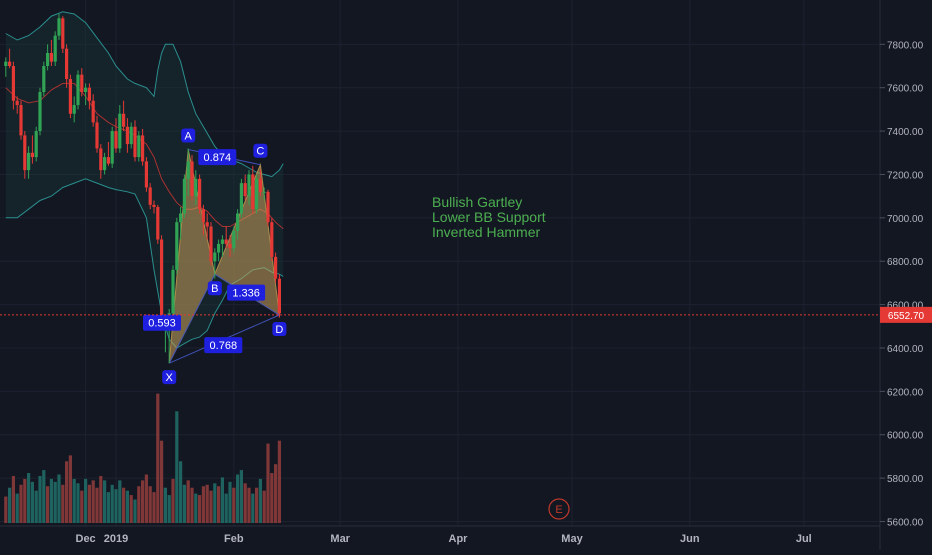 The image size is (932, 555). What do you see at coordinates (905, 306) in the screenshot?
I see `price-tick-label: 6600.00` at bounding box center [905, 306].